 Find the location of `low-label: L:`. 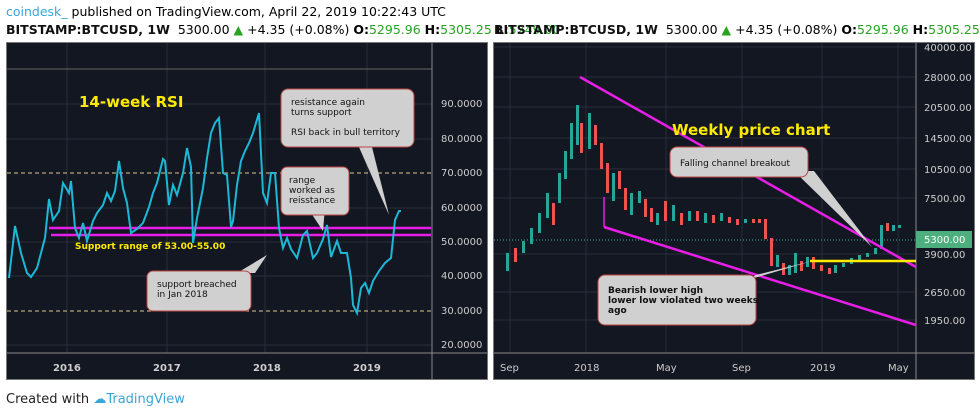

low-label: L: is located at coordinates (502, 29).